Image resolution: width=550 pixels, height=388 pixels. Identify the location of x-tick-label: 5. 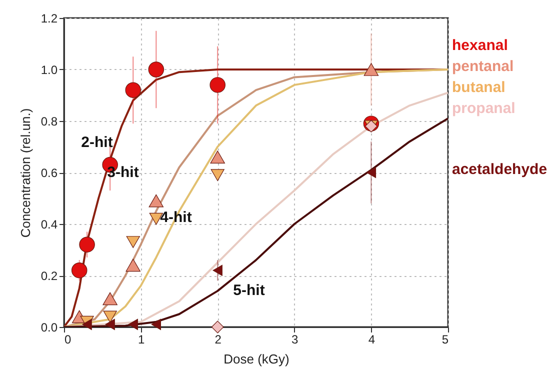
(445, 339).